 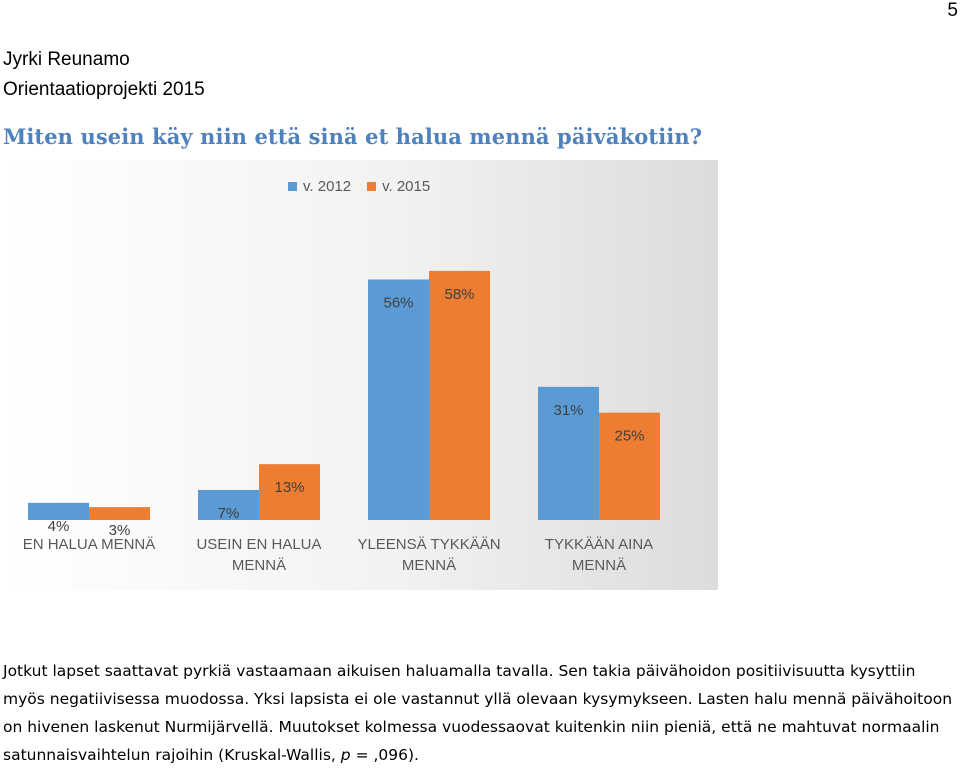 What do you see at coordinates (229, 513) in the screenshot?
I see `data-label-2012-cat-1: 7%` at bounding box center [229, 513].